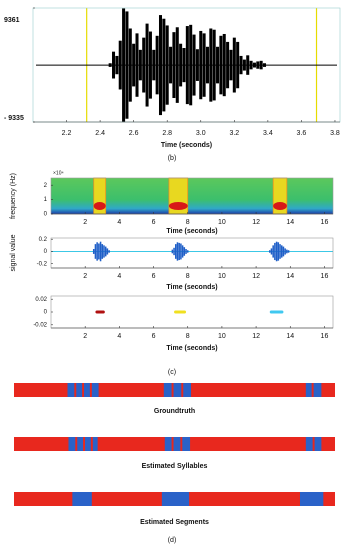  Describe the element at coordinates (13, 252) in the screenshot. I see `y-axis-label: signal value` at that location.